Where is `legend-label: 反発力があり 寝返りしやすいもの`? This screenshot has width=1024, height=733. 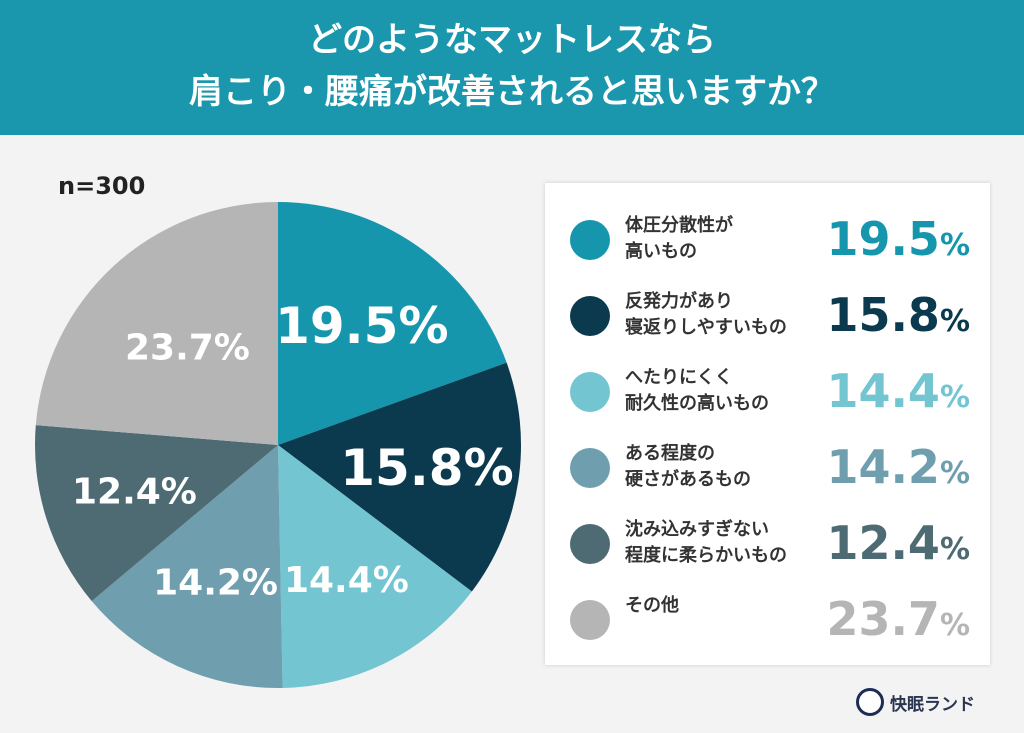
legend-label: 反発力があり 寝返りしやすいもの is located at coordinates (706, 314).